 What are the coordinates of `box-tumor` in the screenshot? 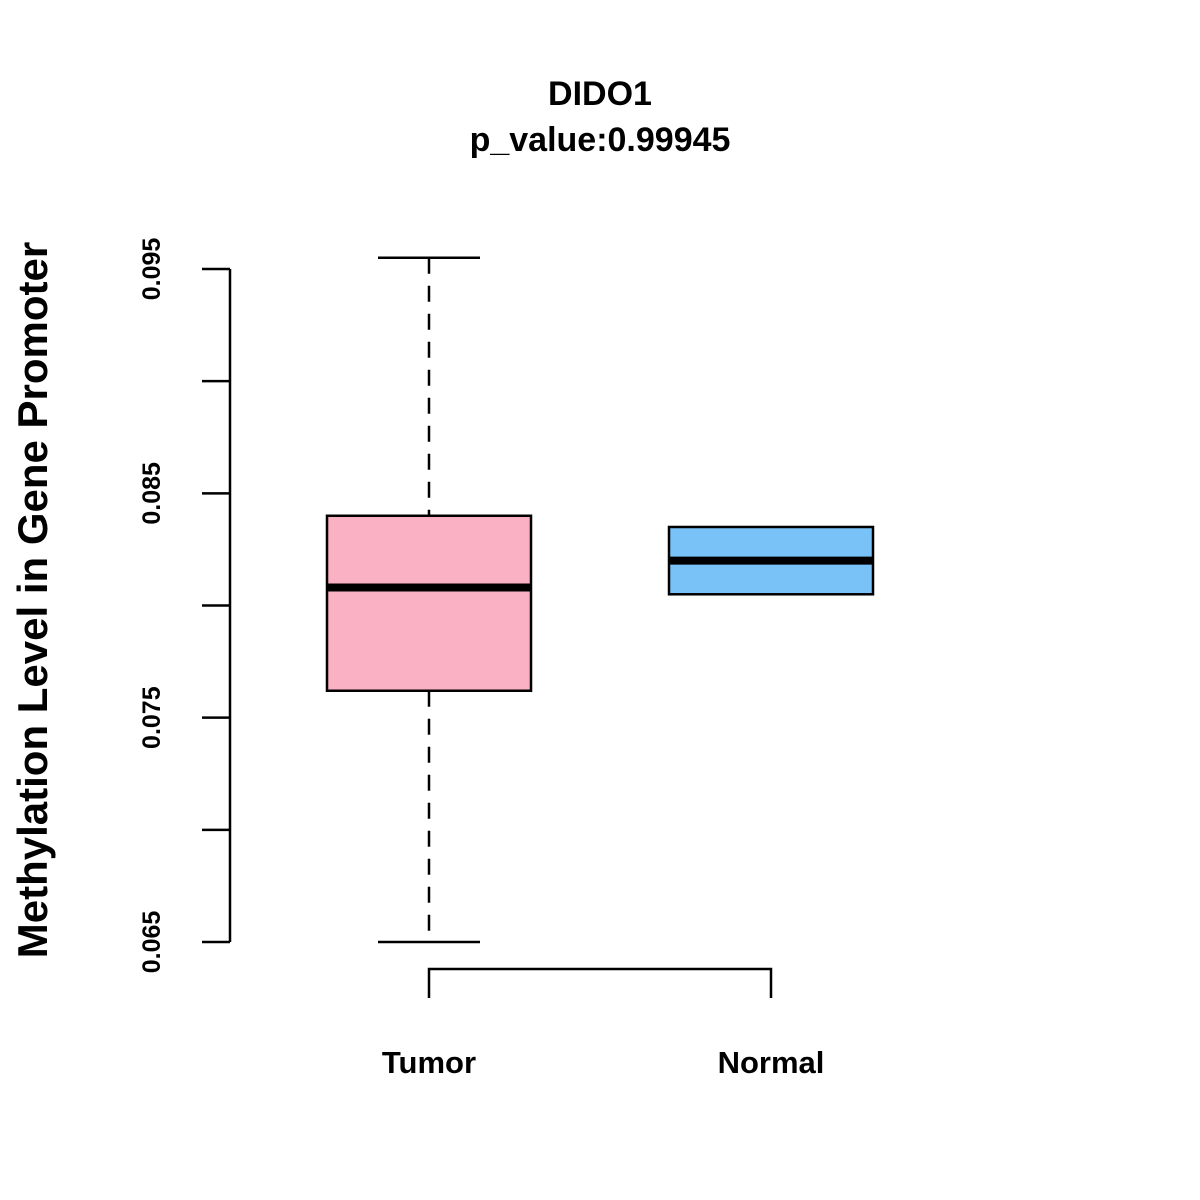 It's located at (429, 600).